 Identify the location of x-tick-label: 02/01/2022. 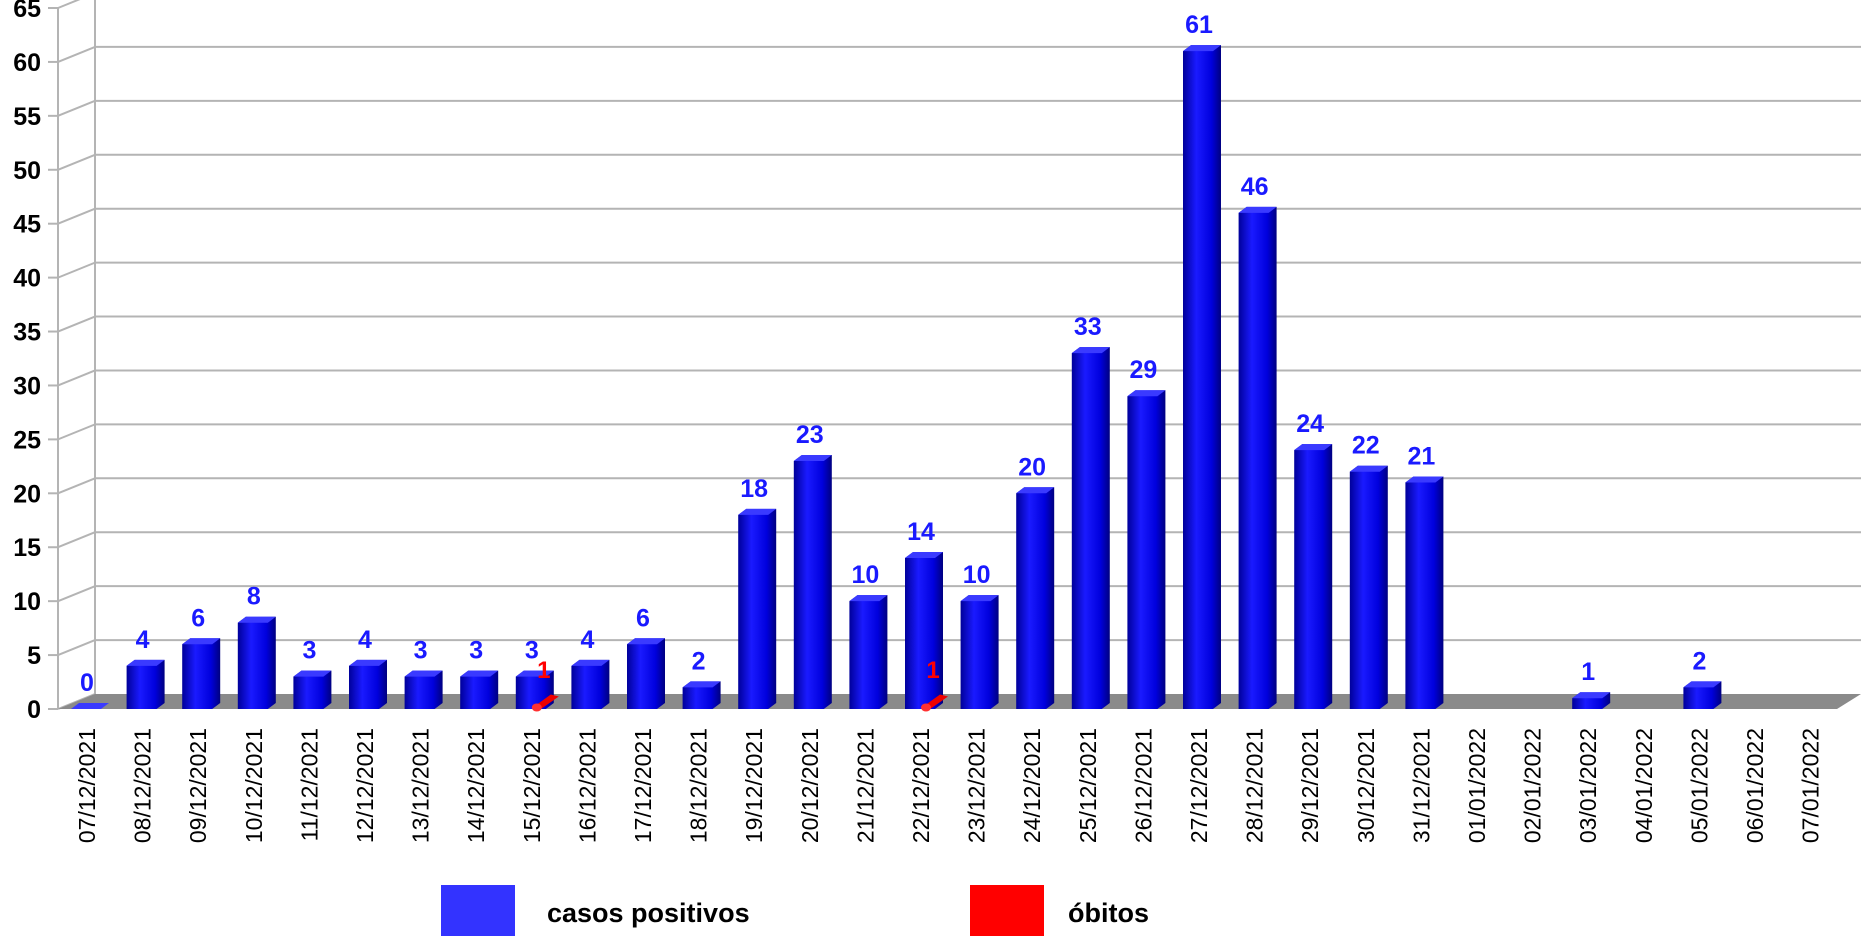
(1533, 785).